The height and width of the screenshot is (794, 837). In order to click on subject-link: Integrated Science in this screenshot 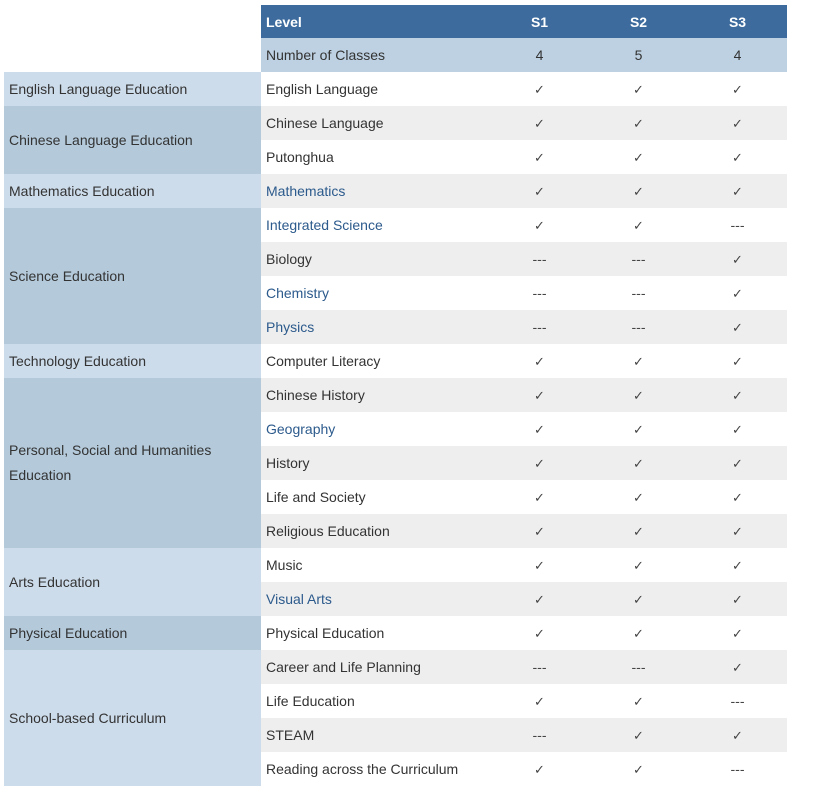, I will do `click(375, 225)`.